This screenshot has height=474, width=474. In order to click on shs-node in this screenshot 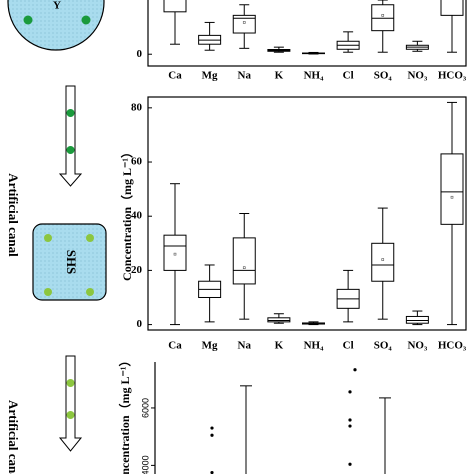, I will do `click(69, 262)`.